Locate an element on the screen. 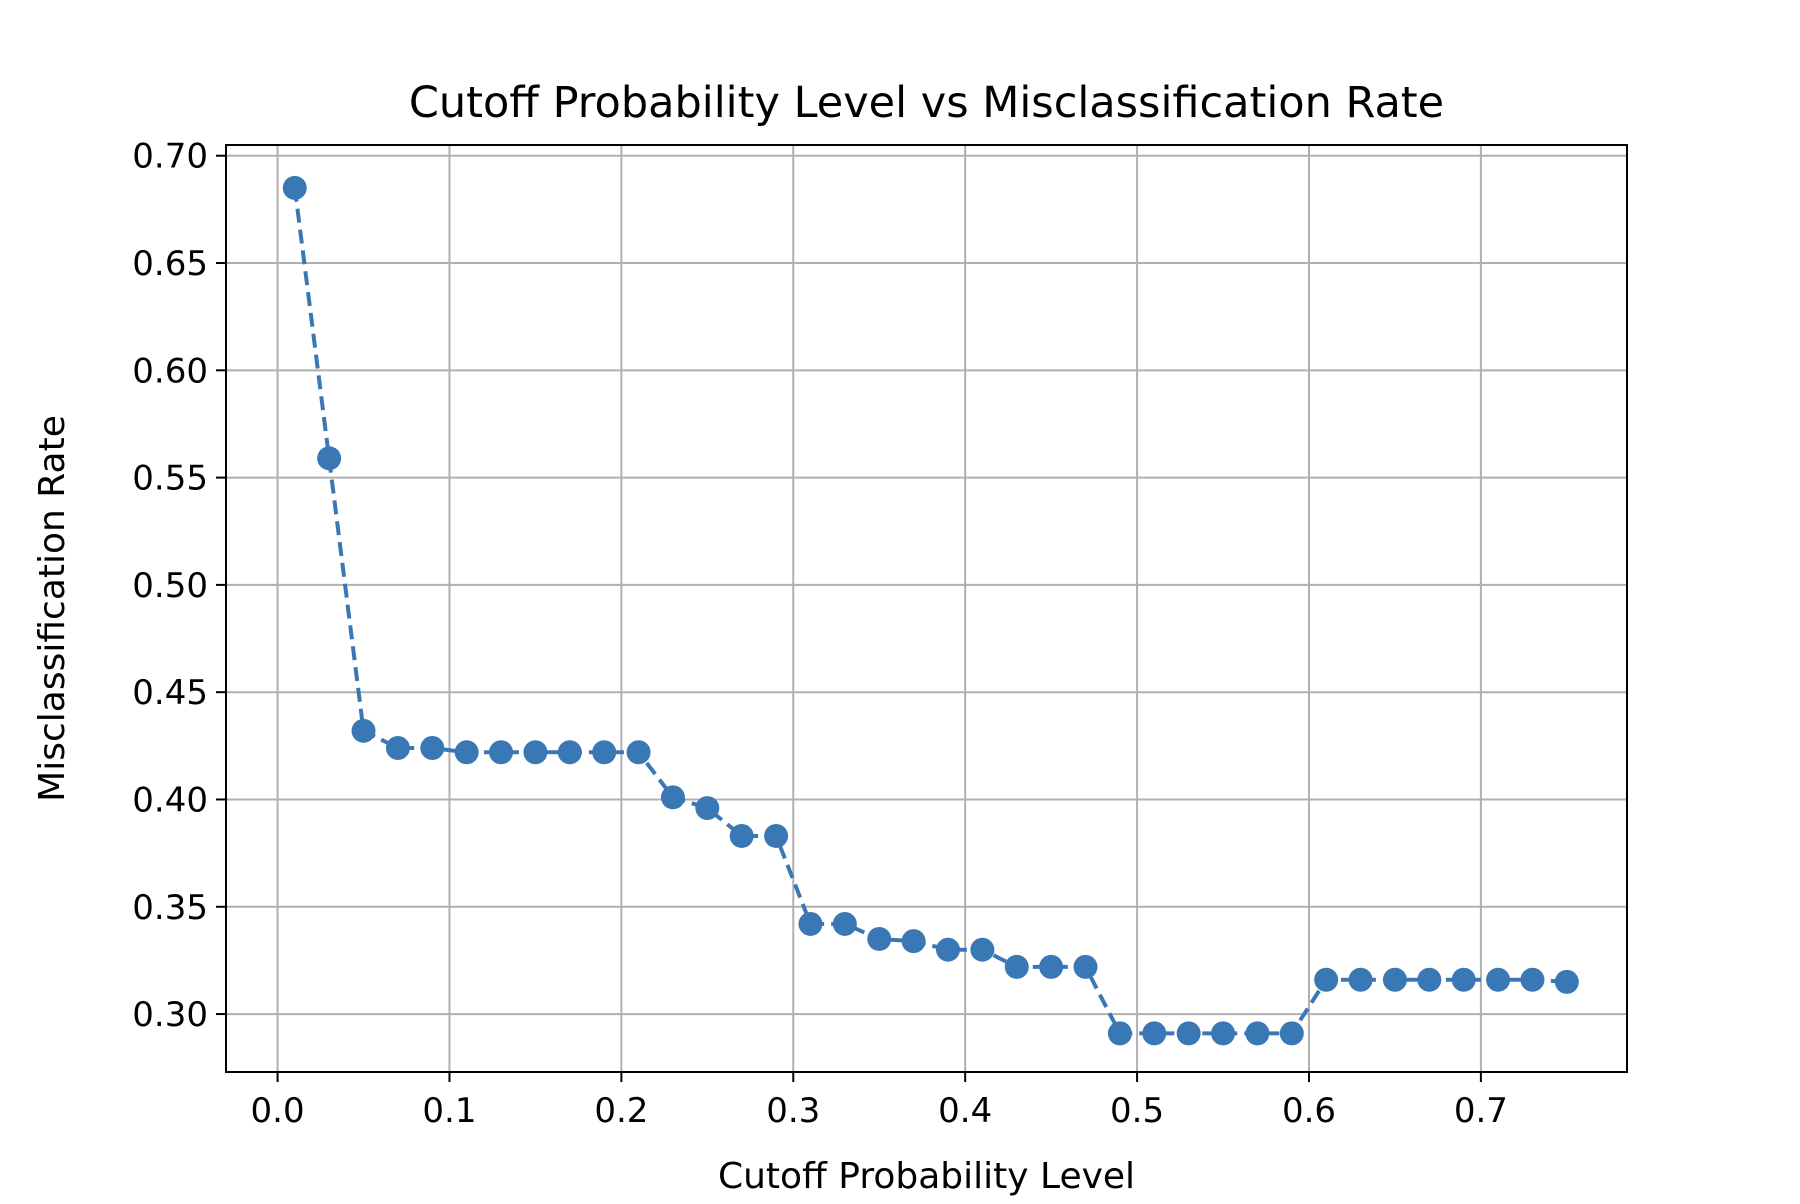  x-axis-label: Cutoff Probability Level is located at coordinates (926, 1176).